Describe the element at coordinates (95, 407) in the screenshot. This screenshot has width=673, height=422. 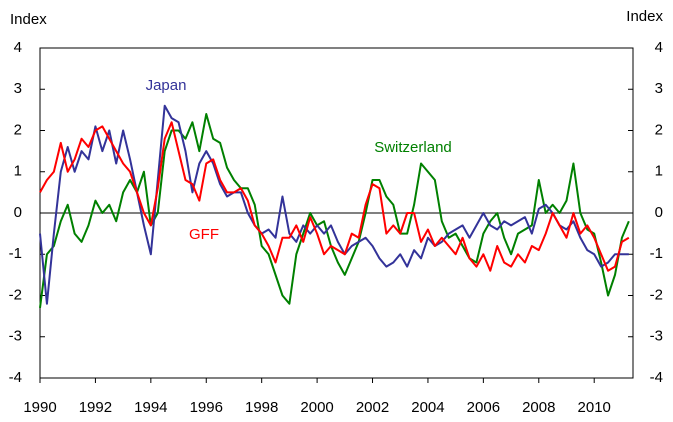
I see `x-tick-label: 1992` at that location.